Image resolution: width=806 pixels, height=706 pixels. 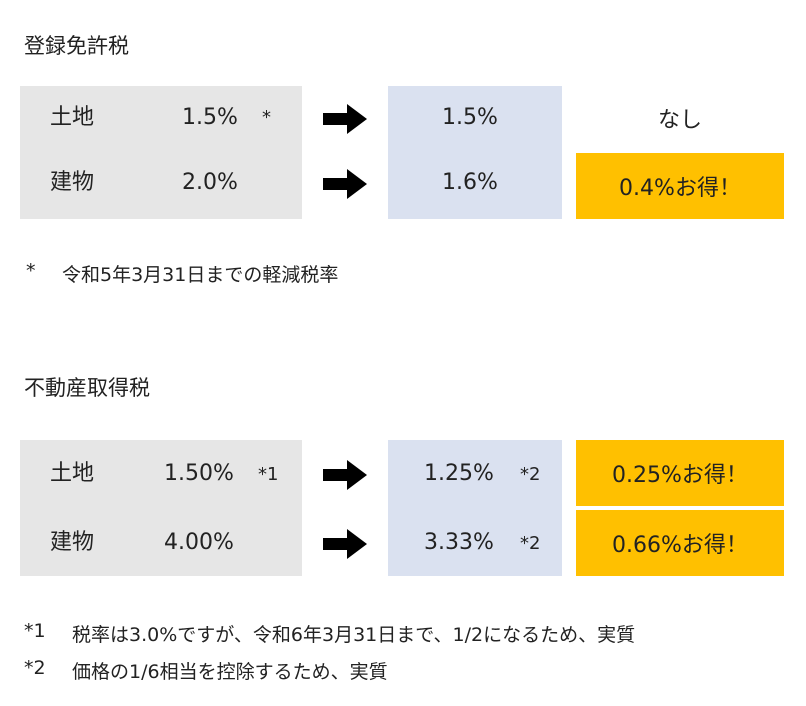 What do you see at coordinates (210, 117) in the screenshot?
I see `s1-row1-current-rate: 1.5%` at bounding box center [210, 117].